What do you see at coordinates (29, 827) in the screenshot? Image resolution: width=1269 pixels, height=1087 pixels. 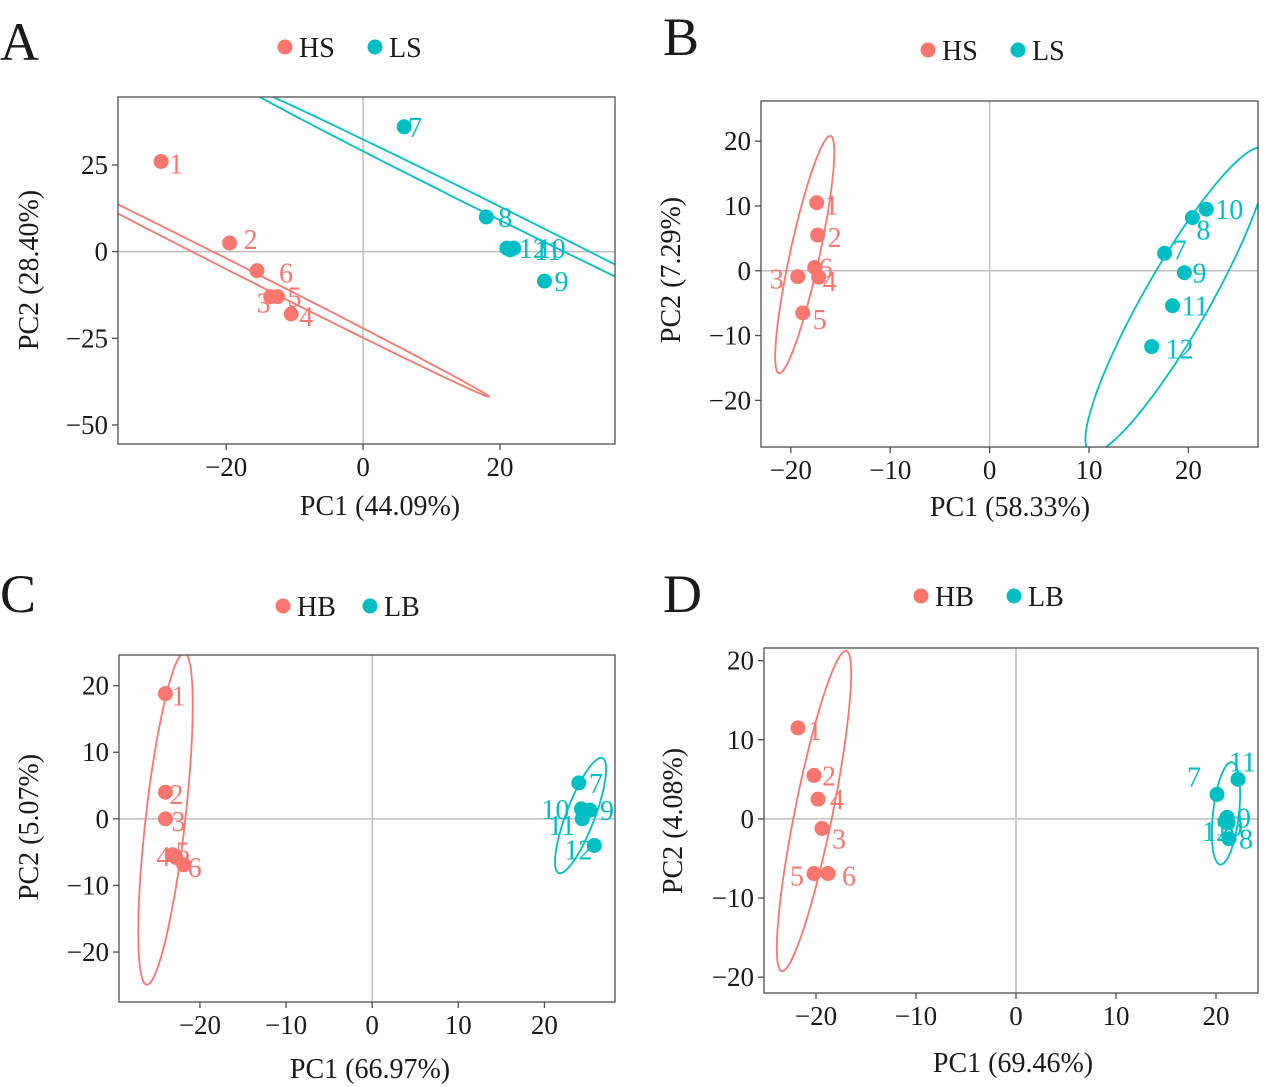 I see `panel-c-y-axis-title: PC2 (5.07%)` at bounding box center [29, 827].